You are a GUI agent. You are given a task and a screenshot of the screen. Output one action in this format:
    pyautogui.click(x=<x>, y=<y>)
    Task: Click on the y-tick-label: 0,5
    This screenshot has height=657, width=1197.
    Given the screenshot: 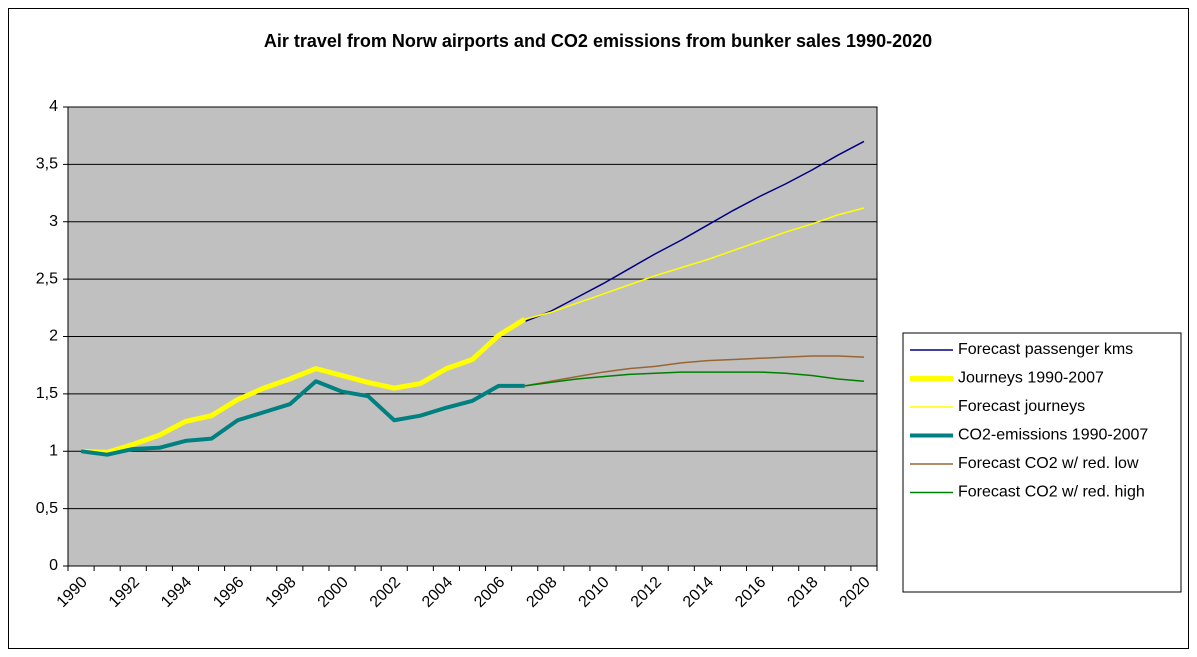 What is the action you would take?
    pyautogui.click(x=47, y=508)
    